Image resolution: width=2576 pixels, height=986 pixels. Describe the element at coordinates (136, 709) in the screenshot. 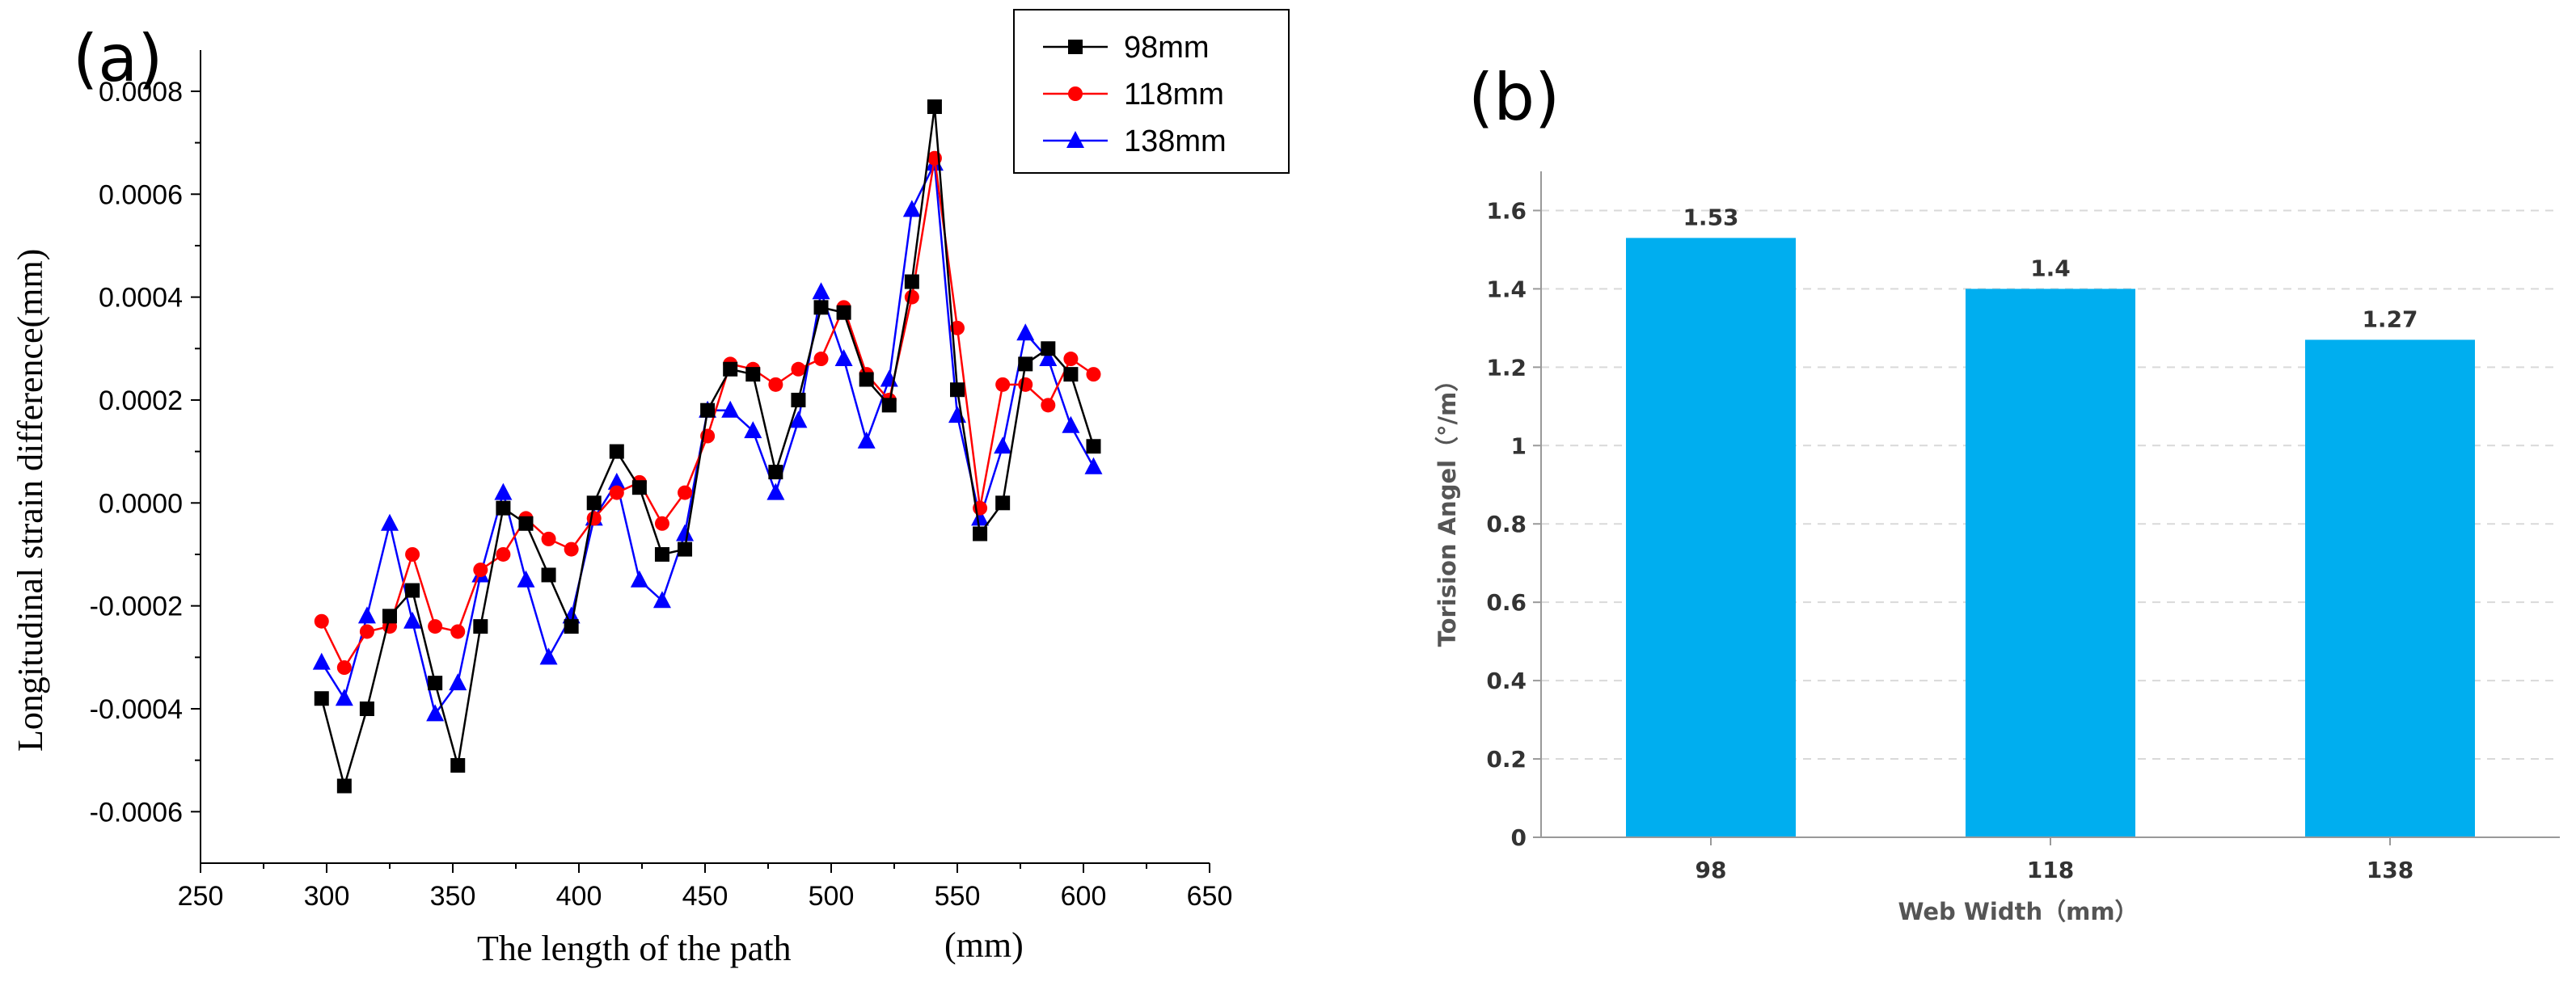

I see `y-tick-label: -0.0004` at that location.